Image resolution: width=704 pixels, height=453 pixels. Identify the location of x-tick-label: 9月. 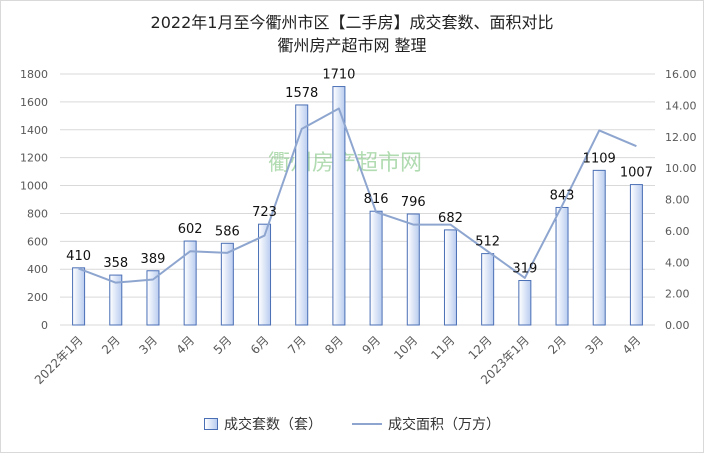
(371, 345).